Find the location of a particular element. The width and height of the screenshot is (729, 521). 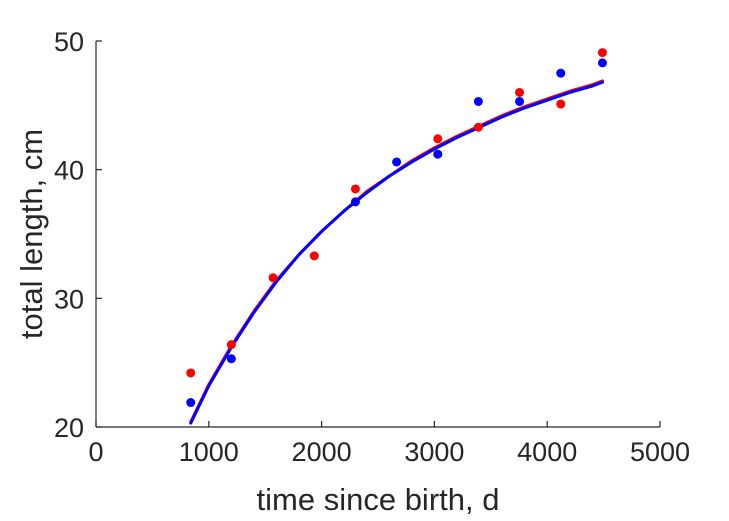

y-tick-label: 50 is located at coordinates (69, 42).